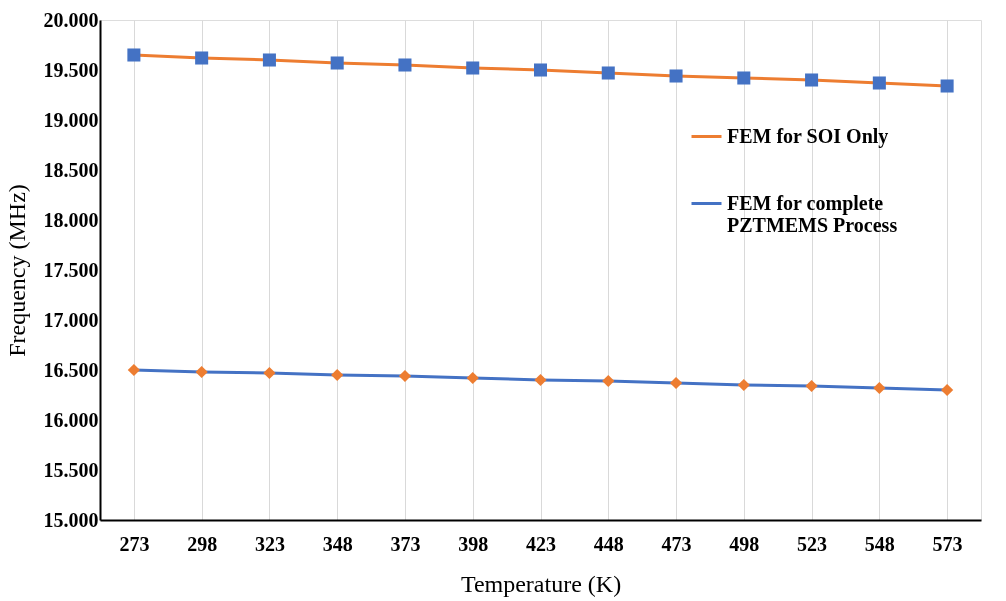 Image resolution: width=1006 pixels, height=601 pixels. What do you see at coordinates (337, 543) in the screenshot?
I see `x-tick-label: 348` at bounding box center [337, 543].